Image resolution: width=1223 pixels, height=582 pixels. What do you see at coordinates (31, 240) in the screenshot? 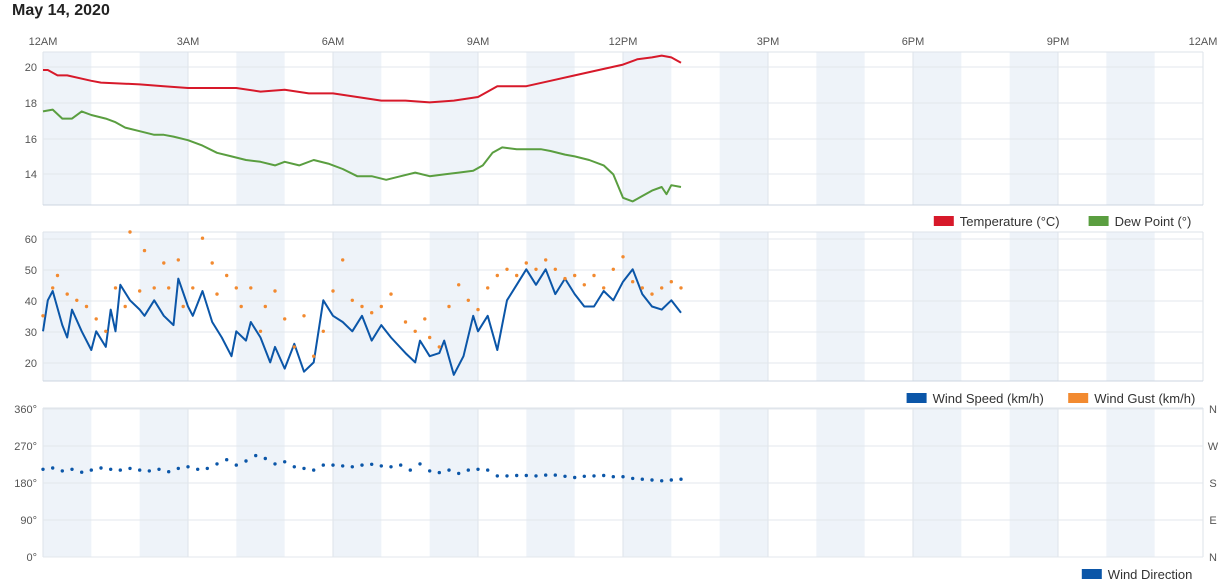
I see `y-tick-label: 60` at bounding box center [31, 240].